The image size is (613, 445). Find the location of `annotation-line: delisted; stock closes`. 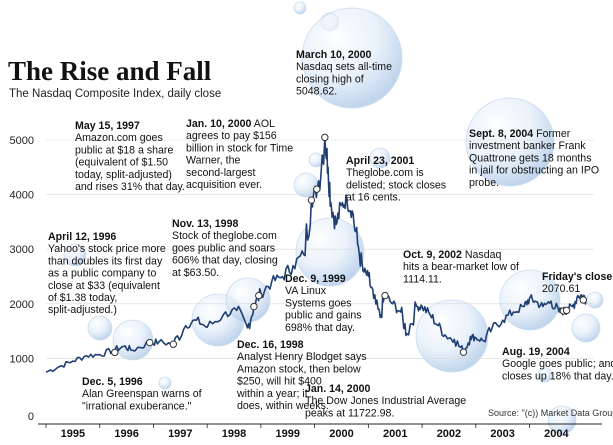

annotation-line: delisted; stock closes is located at coordinates (396, 185).